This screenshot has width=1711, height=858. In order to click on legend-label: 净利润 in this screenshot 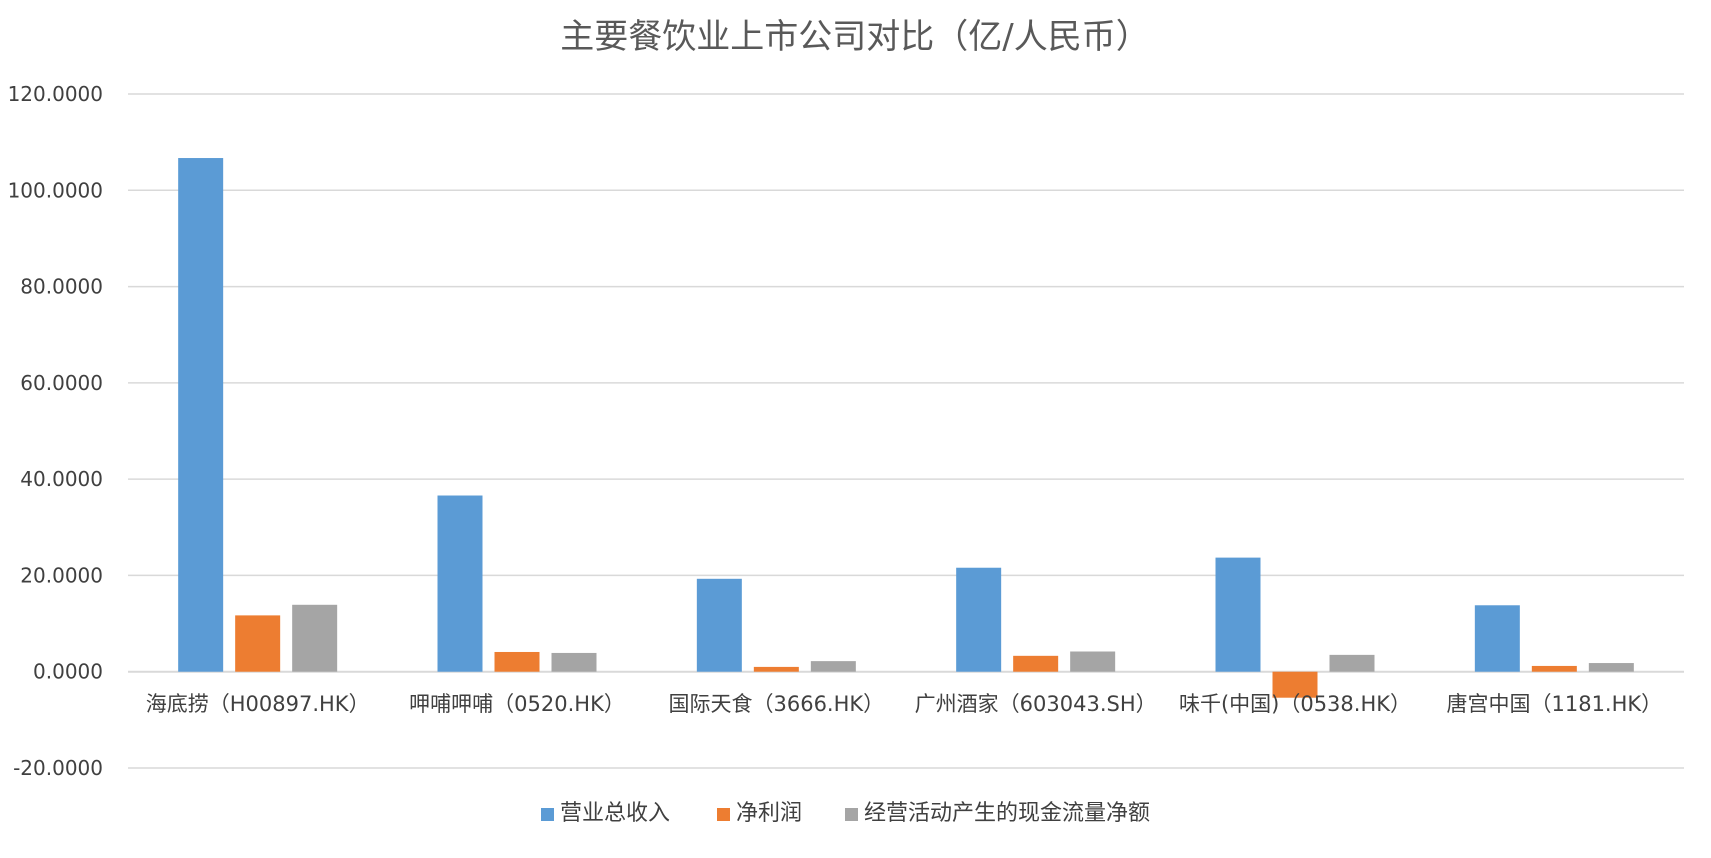, I will do `click(769, 813)`.